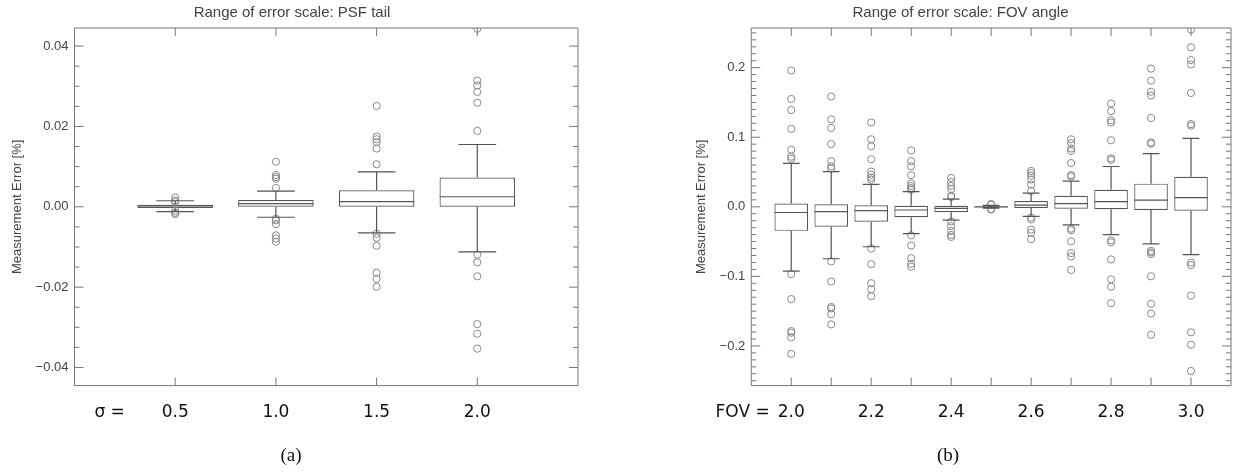  What do you see at coordinates (291, 455) in the screenshot?
I see `text: (a)` at bounding box center [291, 455].